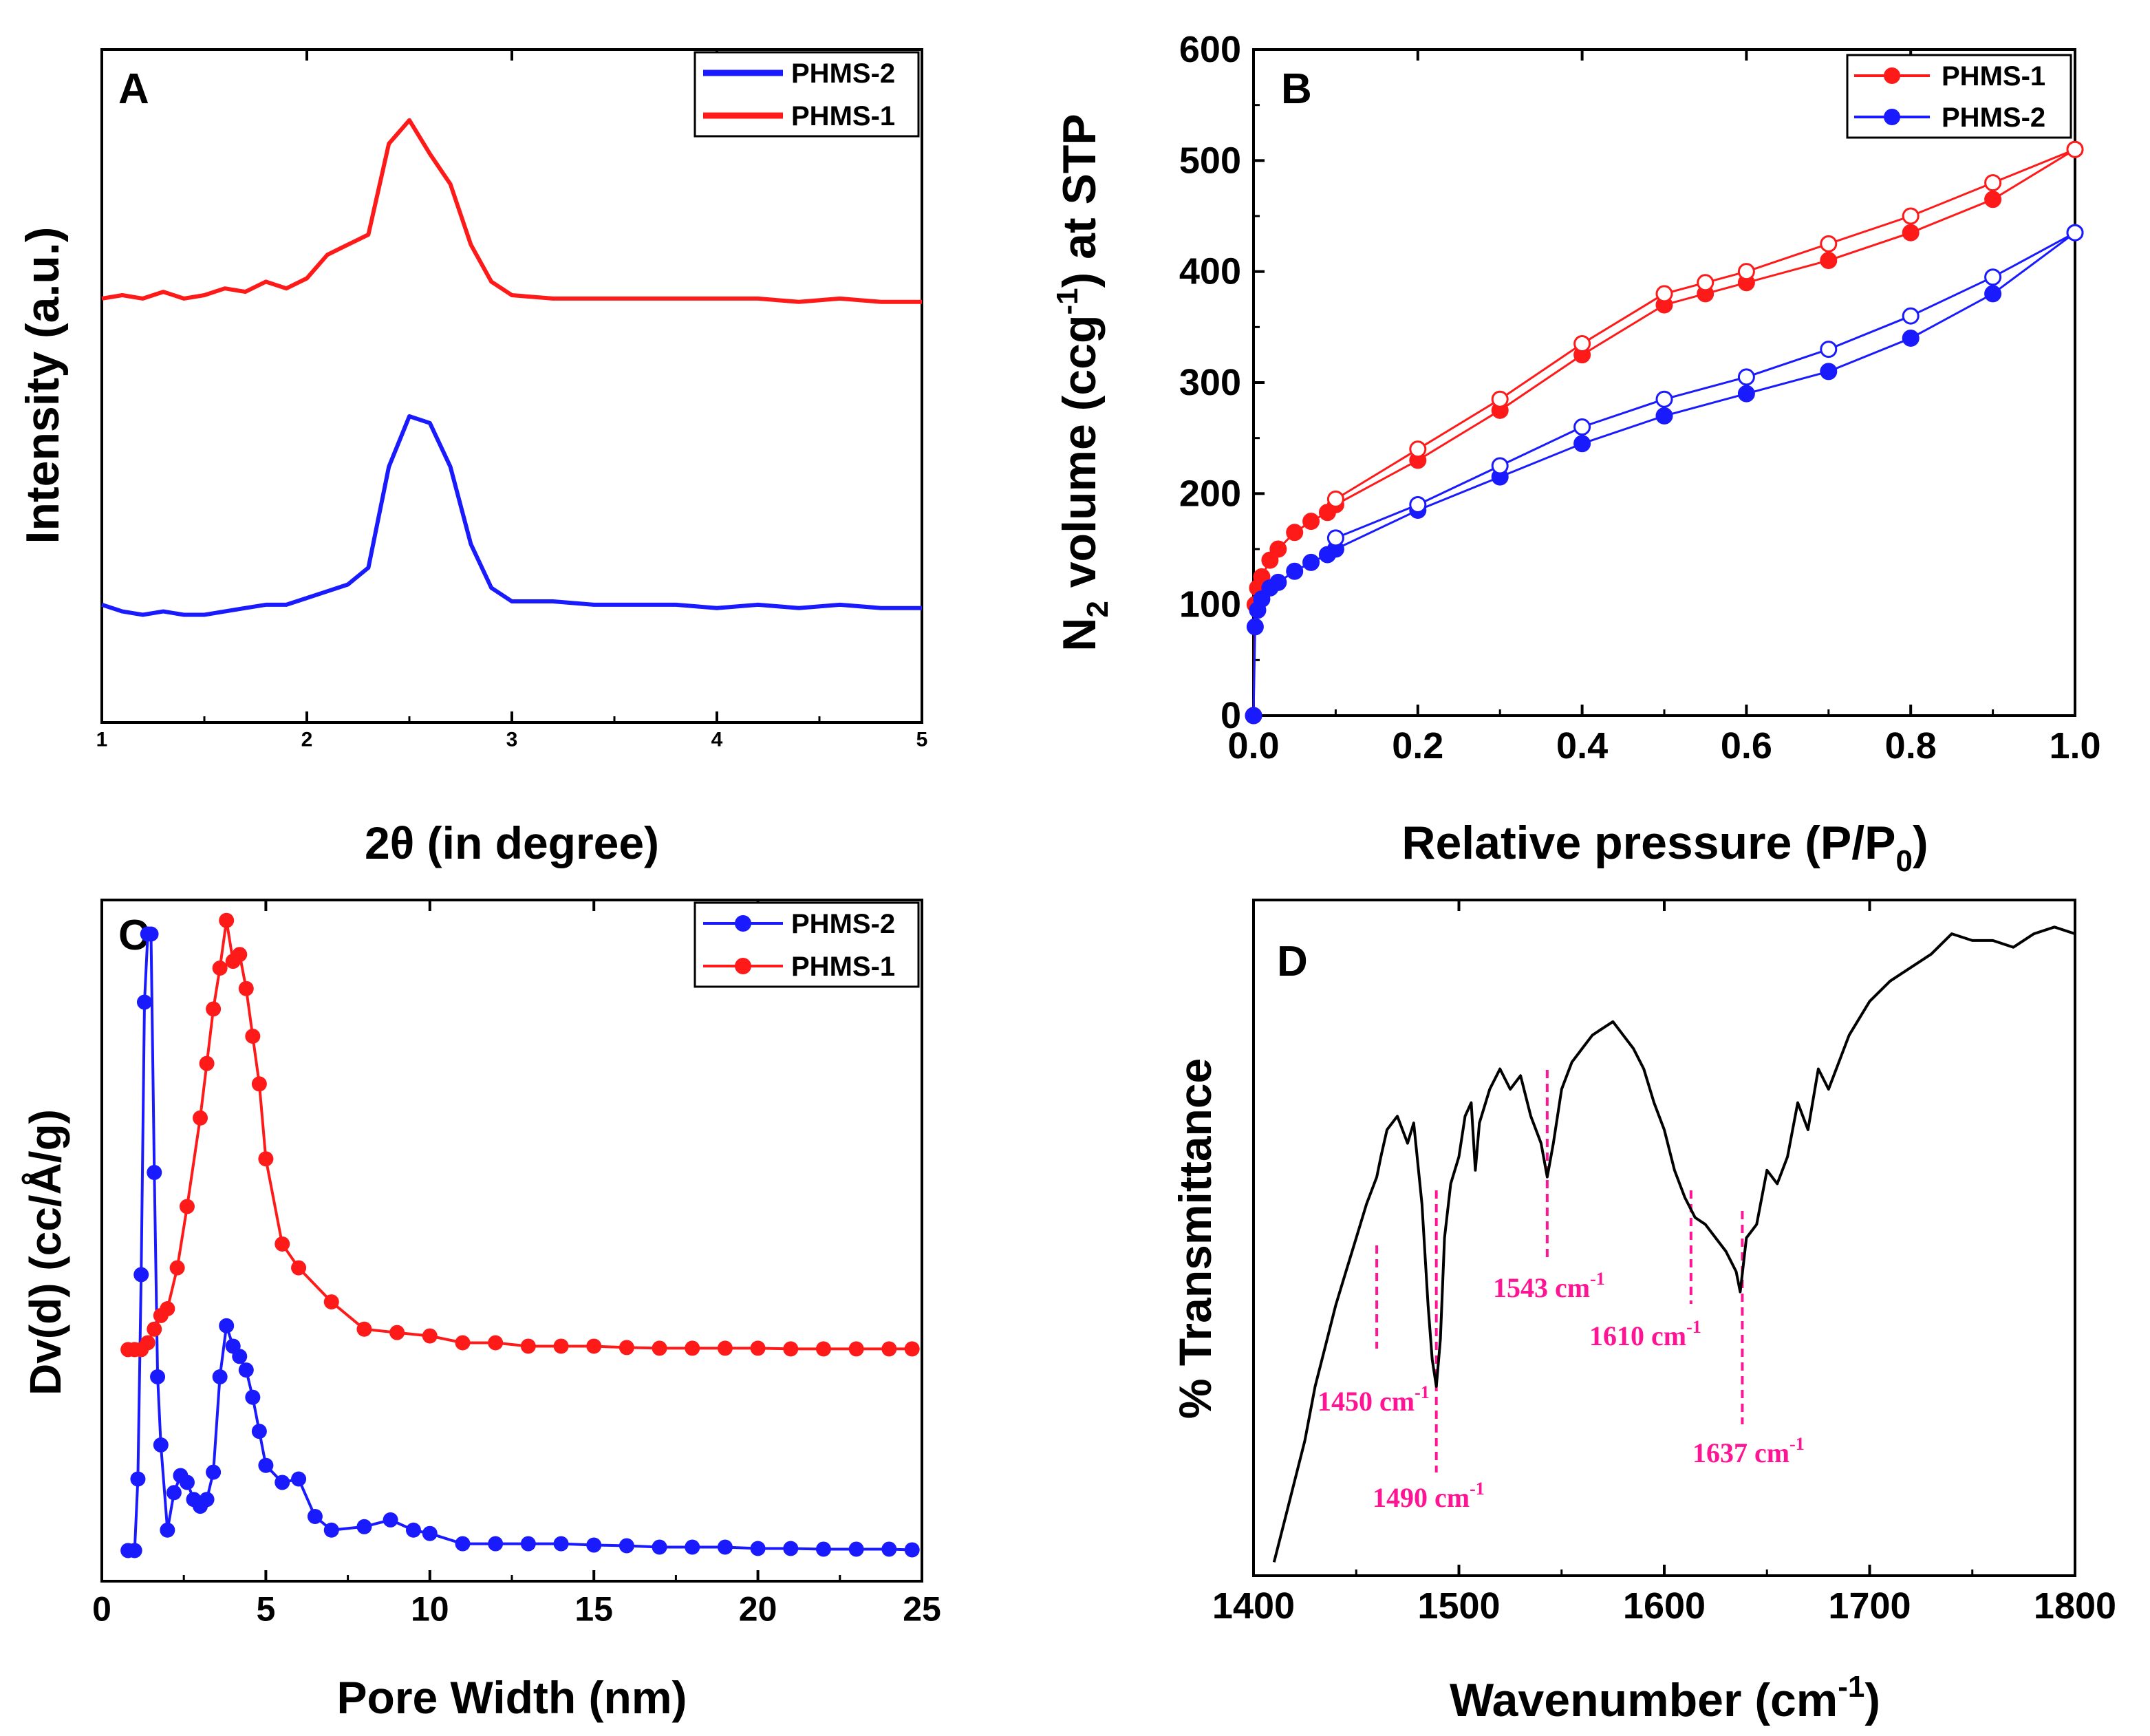 The image size is (2150, 1736). I want to click on x-tick-label: 0.0, so click(1253, 746).